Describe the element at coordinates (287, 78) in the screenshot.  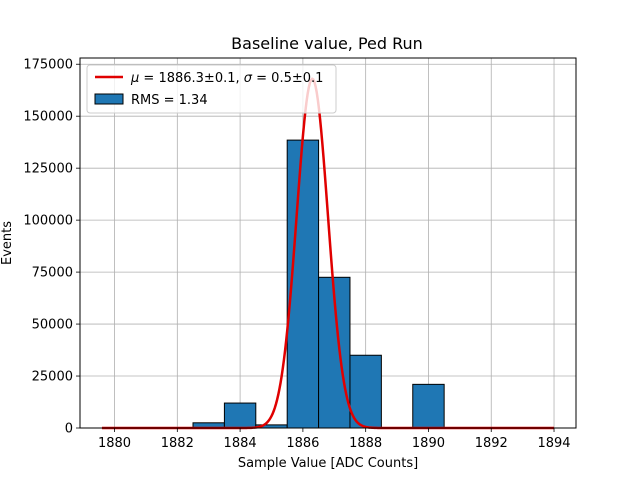
I see `legend-sigma-text: = 0.5±0.1` at that location.